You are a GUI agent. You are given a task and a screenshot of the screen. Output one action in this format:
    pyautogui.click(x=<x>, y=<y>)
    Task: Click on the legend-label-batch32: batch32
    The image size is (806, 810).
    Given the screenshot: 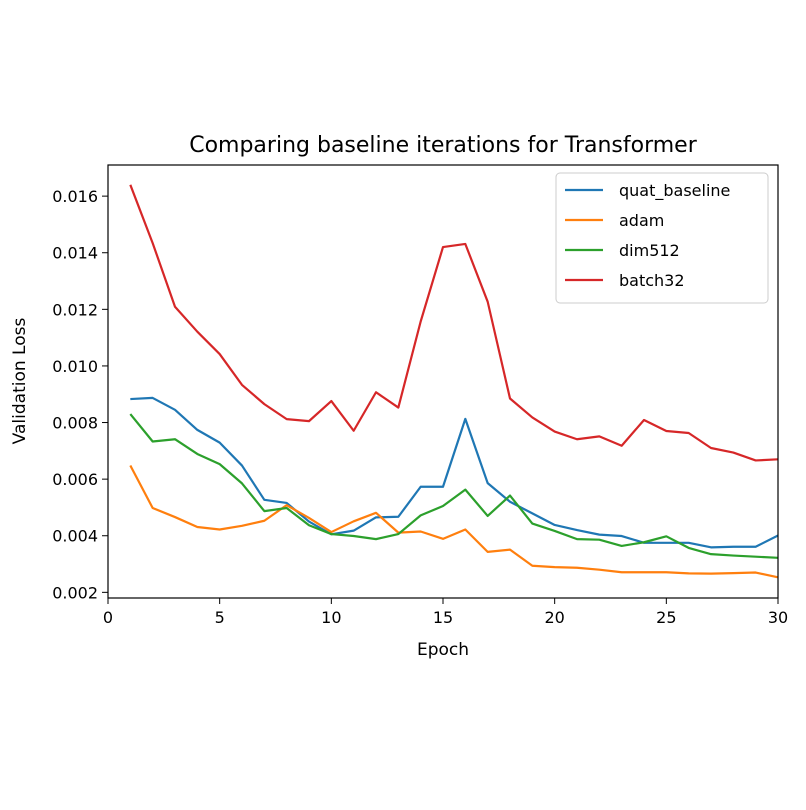 What is the action you would take?
    pyautogui.click(x=652, y=280)
    